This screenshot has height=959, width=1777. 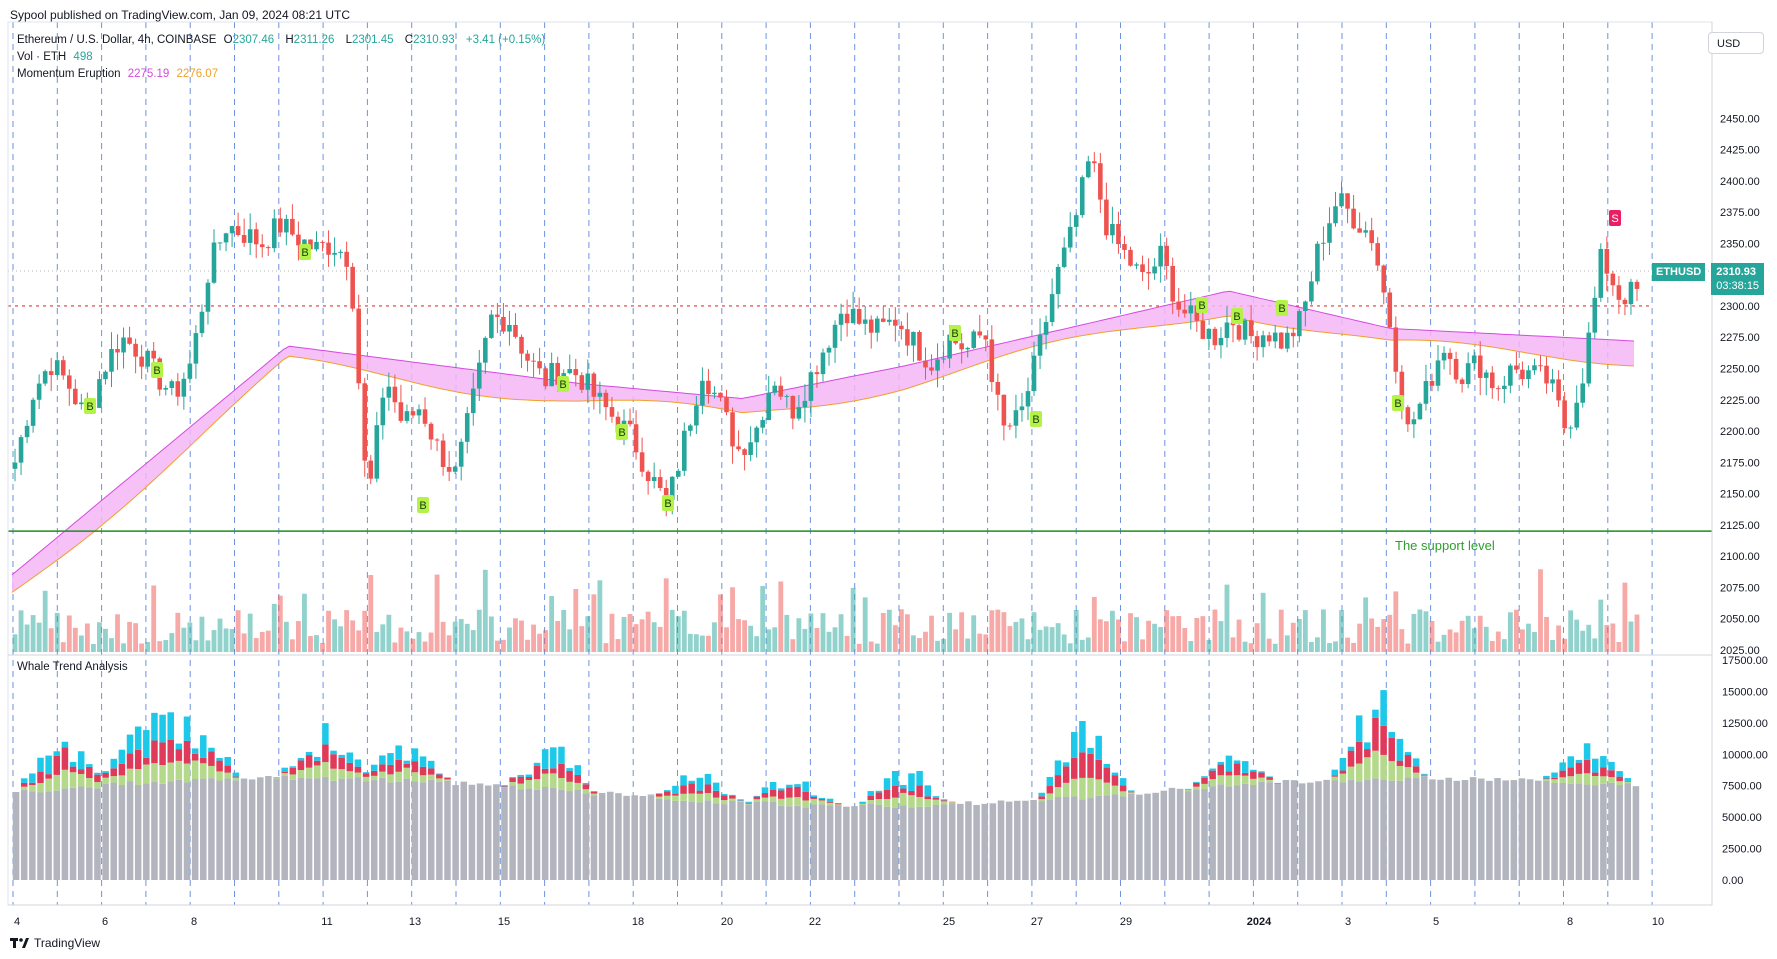 What do you see at coordinates (1126, 922) in the screenshot?
I see `time-tick-label: 29` at bounding box center [1126, 922].